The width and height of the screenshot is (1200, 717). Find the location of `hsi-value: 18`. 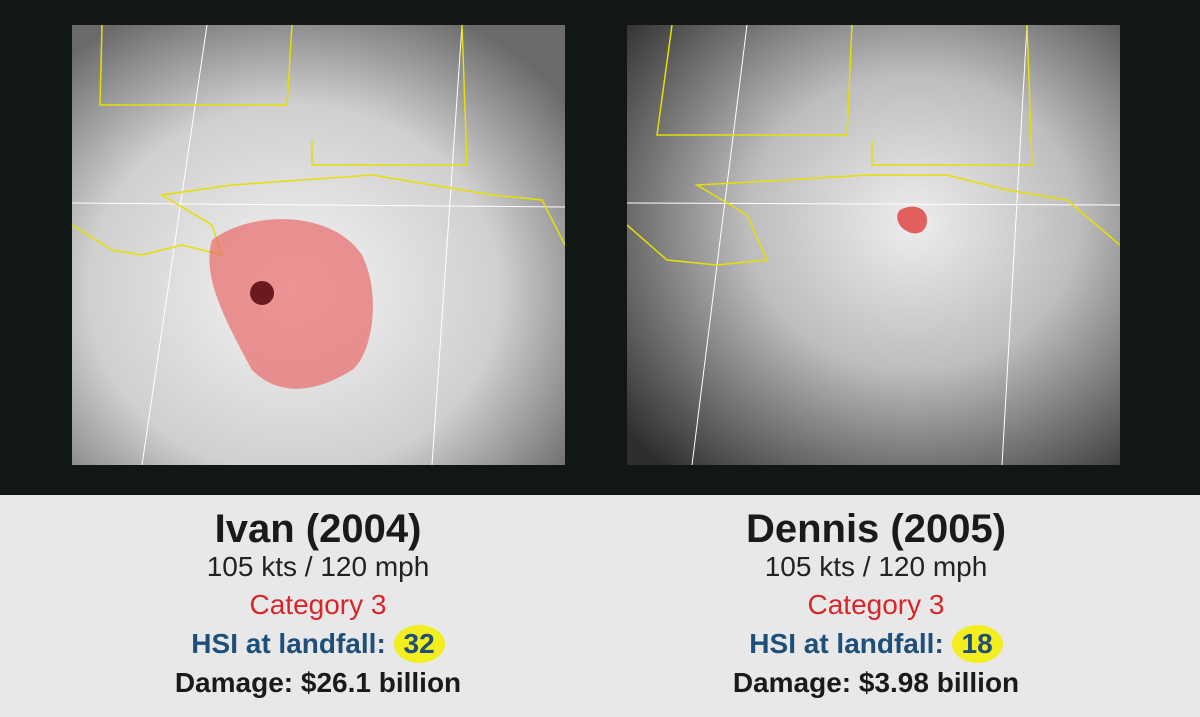

hsi-value: 18 is located at coordinates (977, 644).